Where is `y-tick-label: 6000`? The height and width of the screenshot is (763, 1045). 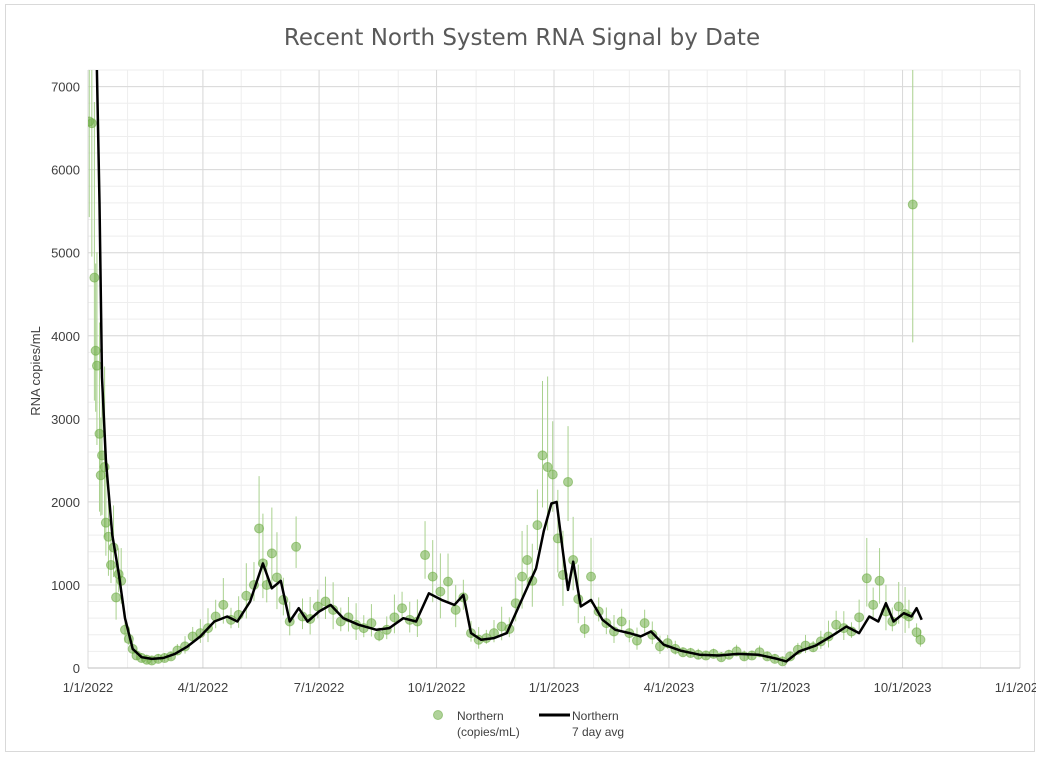 y-tick-label: 6000 is located at coordinates (65, 170).